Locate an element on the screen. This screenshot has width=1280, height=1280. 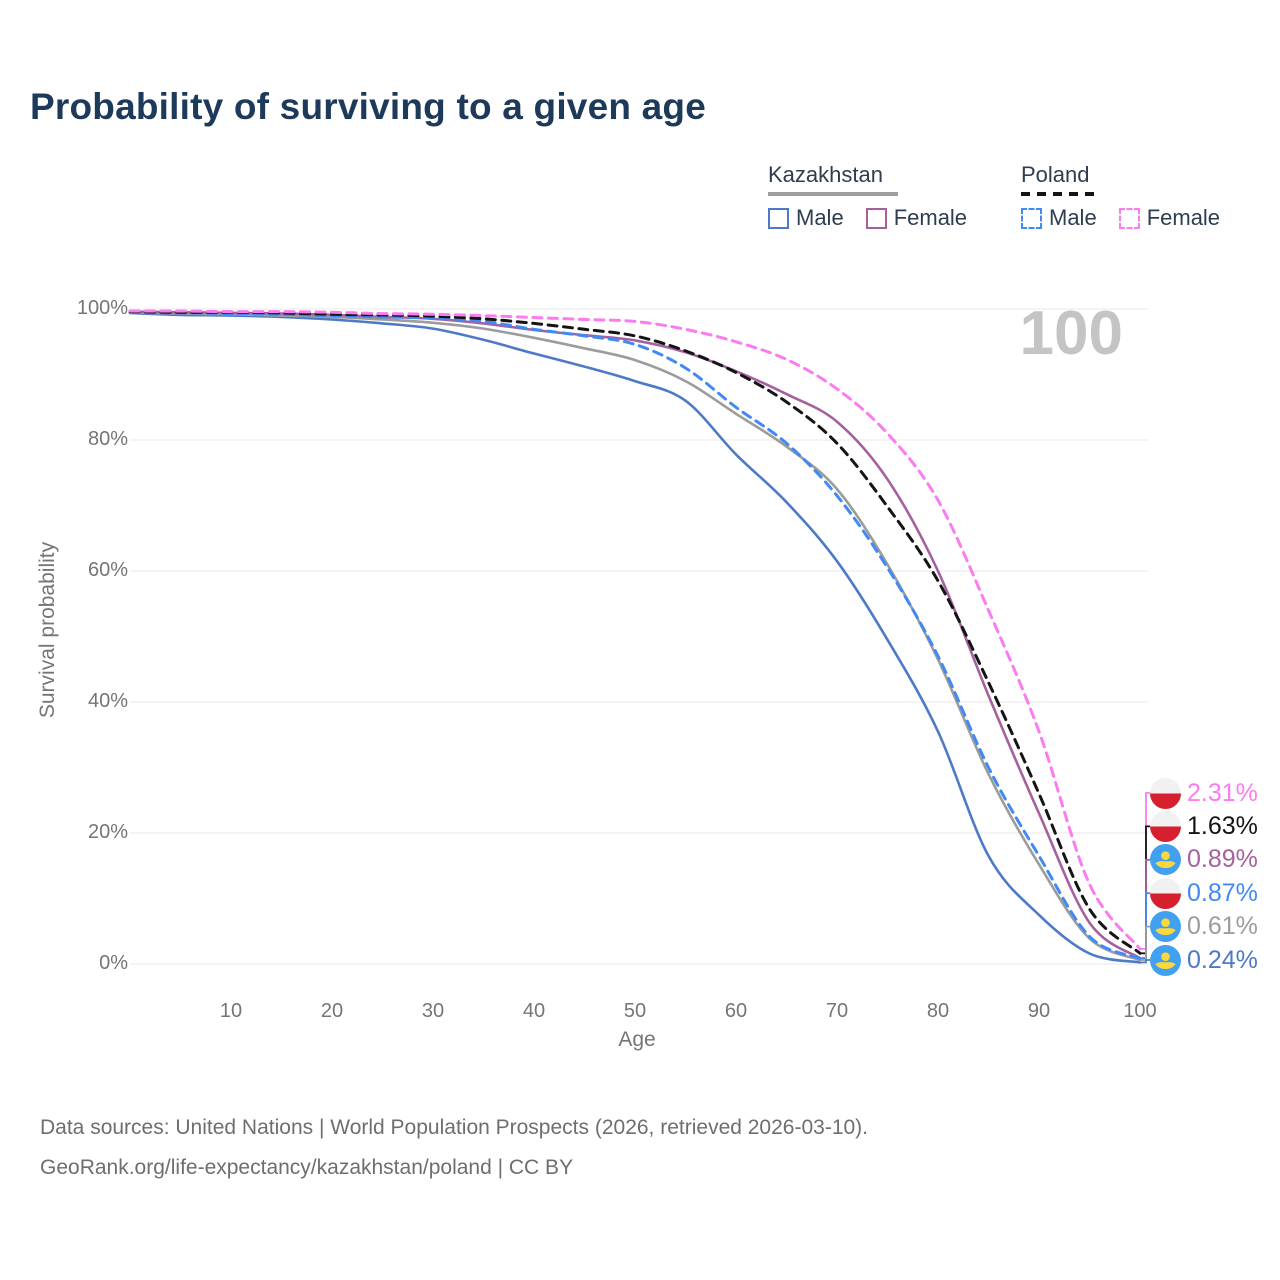
x-tick-60: 60 is located at coordinates (736, 1011).